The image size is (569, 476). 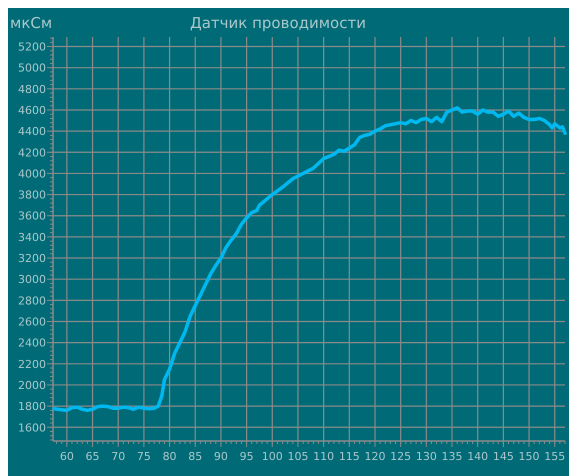 What do you see at coordinates (143, 456) in the screenshot?
I see `x-tick-label: 75` at bounding box center [143, 456].